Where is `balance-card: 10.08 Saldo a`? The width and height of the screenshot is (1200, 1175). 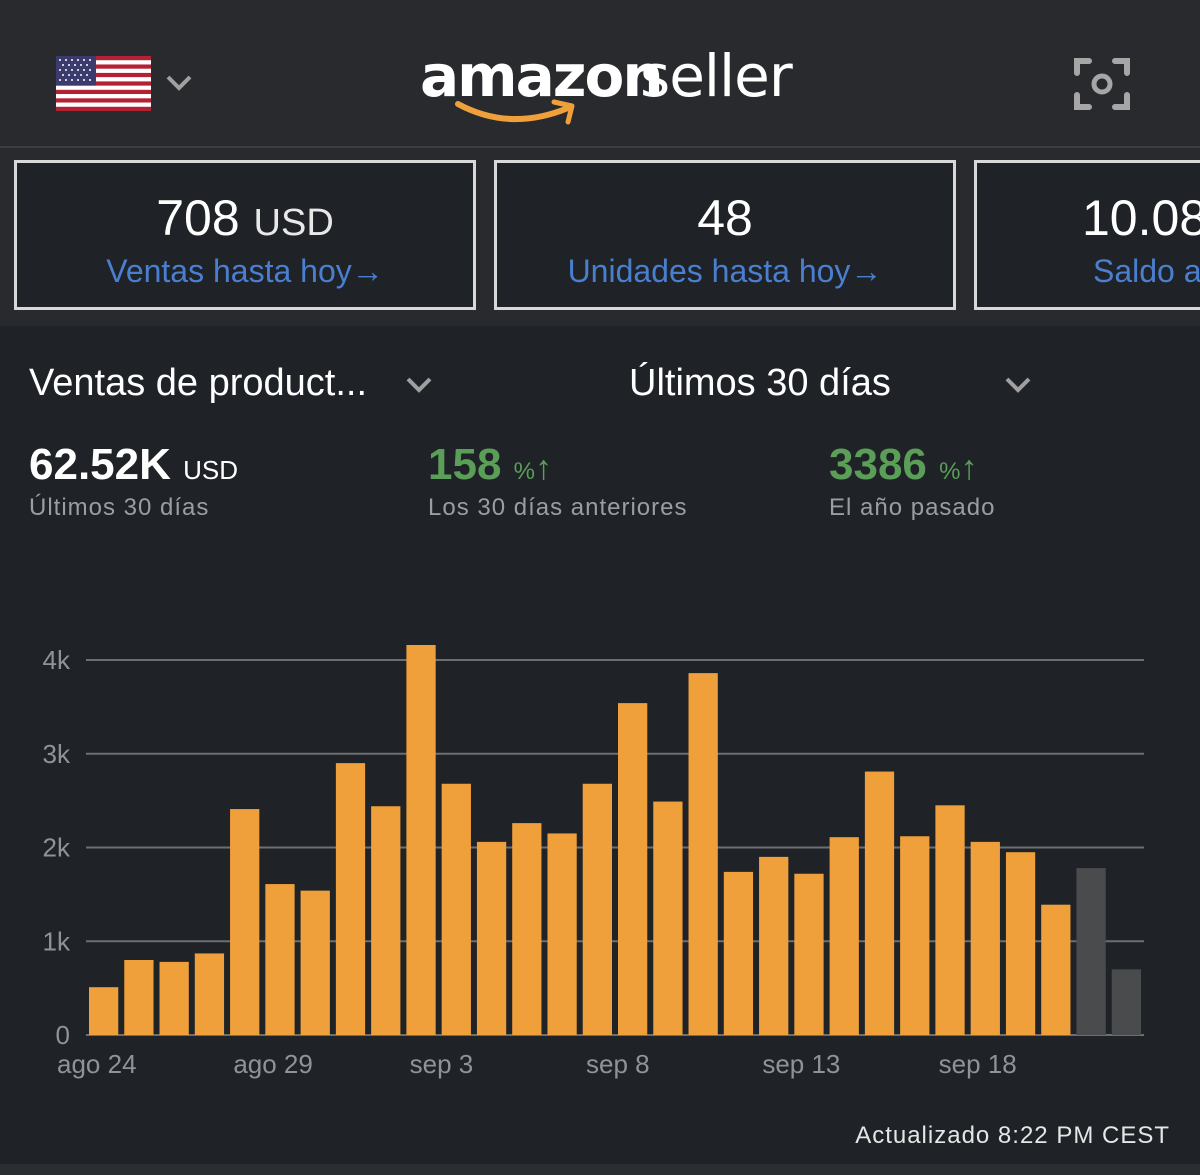 balance-card: 10.08 Saldo a is located at coordinates (1087, 235).